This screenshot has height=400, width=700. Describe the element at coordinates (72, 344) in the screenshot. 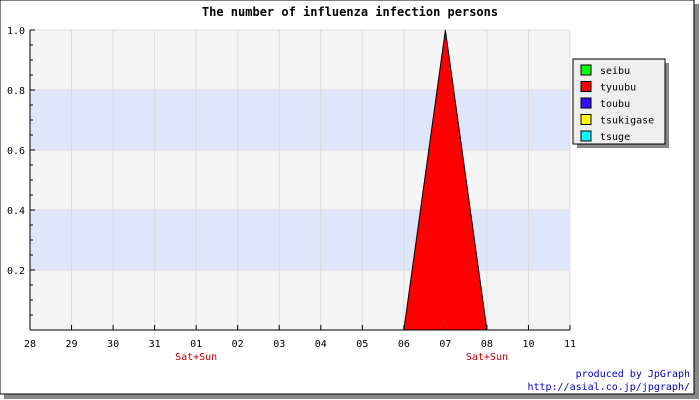

I see `x-tick-label: 29` at that location.